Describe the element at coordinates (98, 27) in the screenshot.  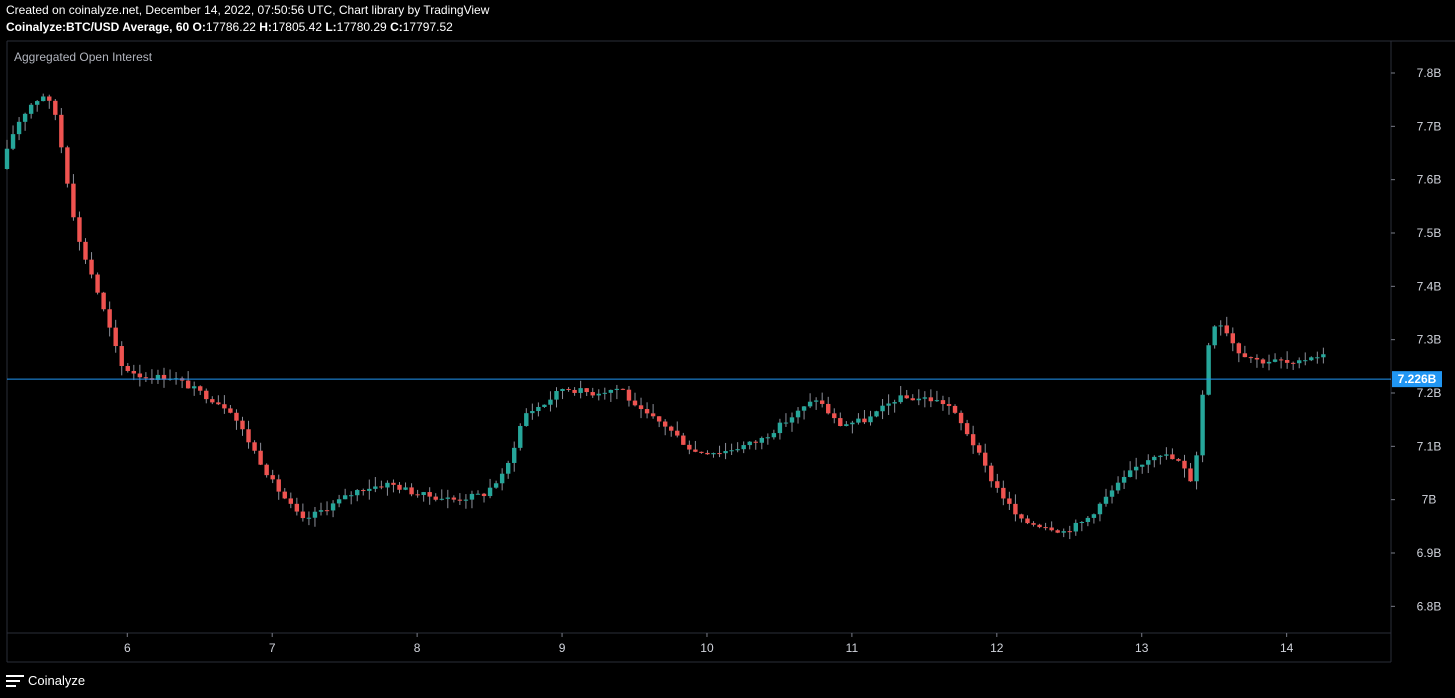
I see `symbol-label: Coinalyze:BTC/USD Average, 60` at that location.